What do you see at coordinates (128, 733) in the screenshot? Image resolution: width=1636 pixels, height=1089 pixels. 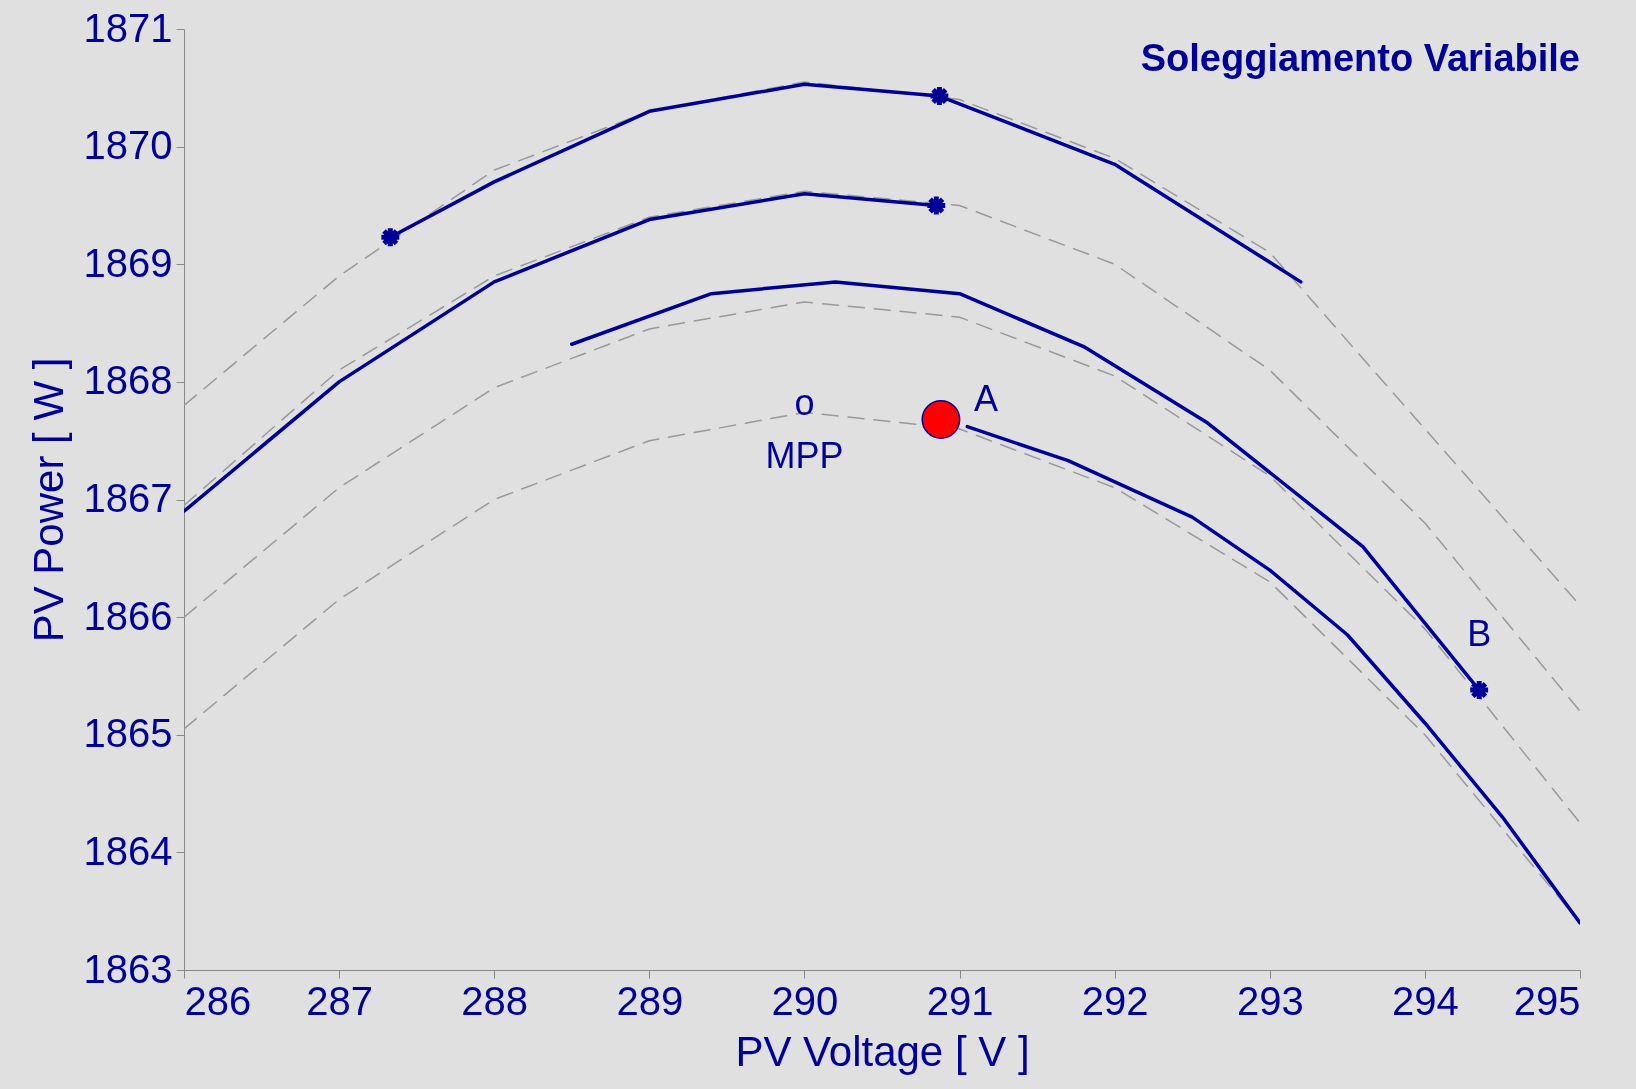 I see `y-tick-label: 1865` at bounding box center [128, 733].